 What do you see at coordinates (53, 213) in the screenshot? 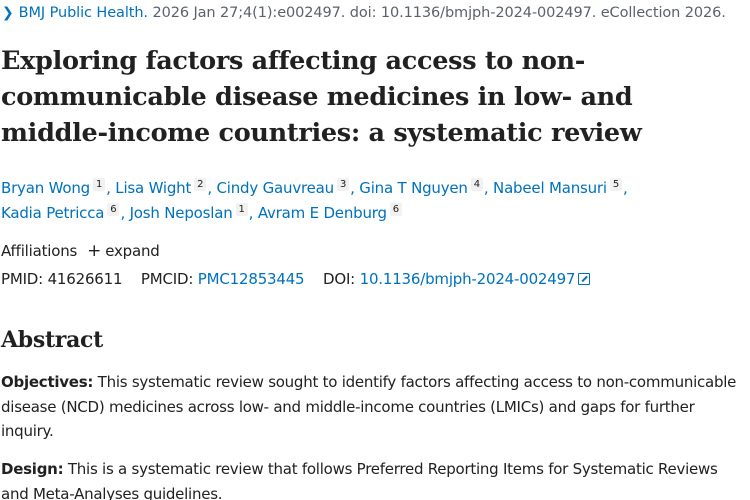
I see `author-link: Kadia Petricca` at bounding box center [53, 213].